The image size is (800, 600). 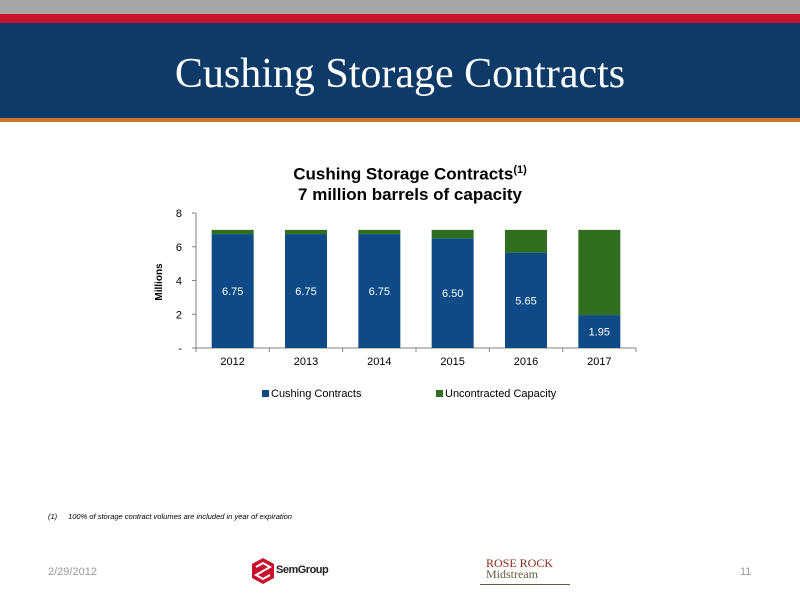 I want to click on x-tick-label: 2016, so click(x=526, y=362).